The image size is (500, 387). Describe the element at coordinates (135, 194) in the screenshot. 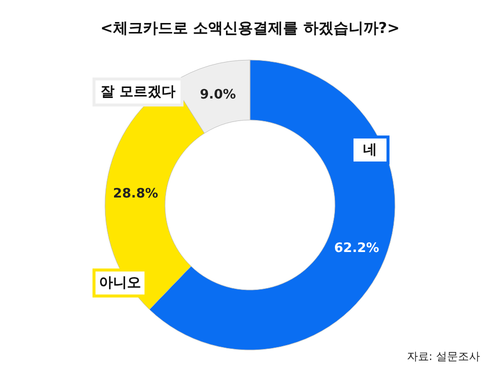

I see `data-label: 28.8%` at that location.